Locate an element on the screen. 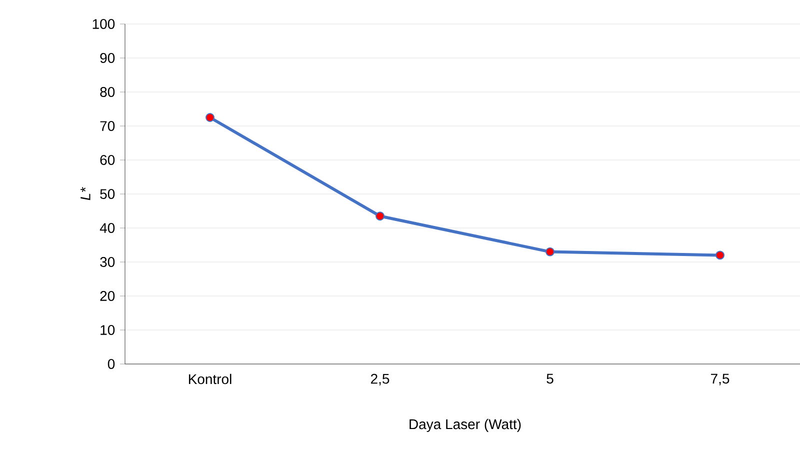 The height and width of the screenshot is (464, 800). y-tick-label: 70 is located at coordinates (107, 126).